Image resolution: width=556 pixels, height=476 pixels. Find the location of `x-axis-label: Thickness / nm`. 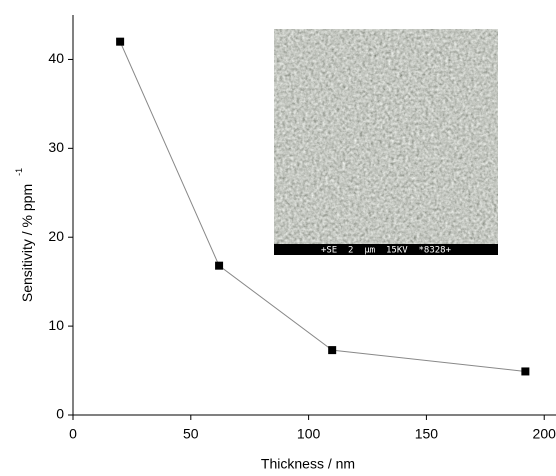

x-axis-label: Thickness / nm is located at coordinates (308, 464).